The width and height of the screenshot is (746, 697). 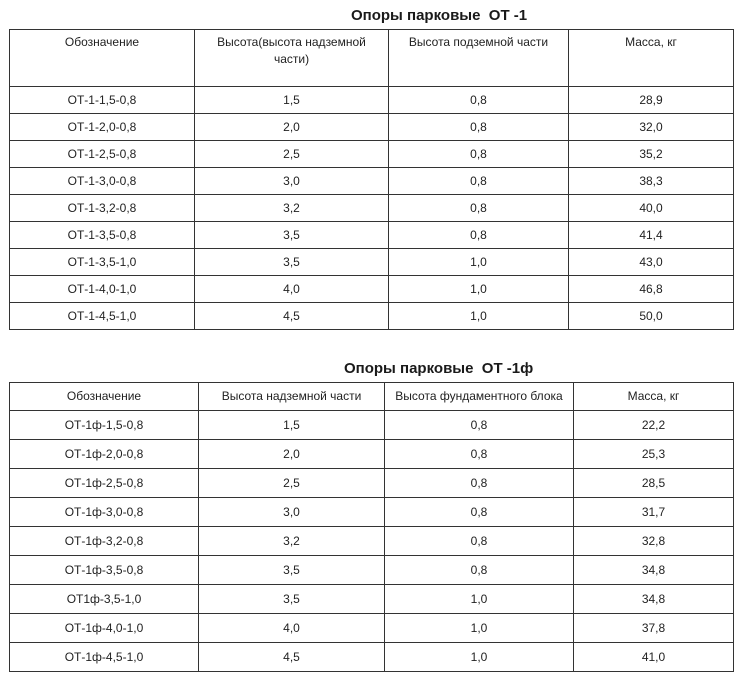 What do you see at coordinates (104, 483) in the screenshot?
I see `table-cell: ОТ-1ф-2,5-0,8` at bounding box center [104, 483].